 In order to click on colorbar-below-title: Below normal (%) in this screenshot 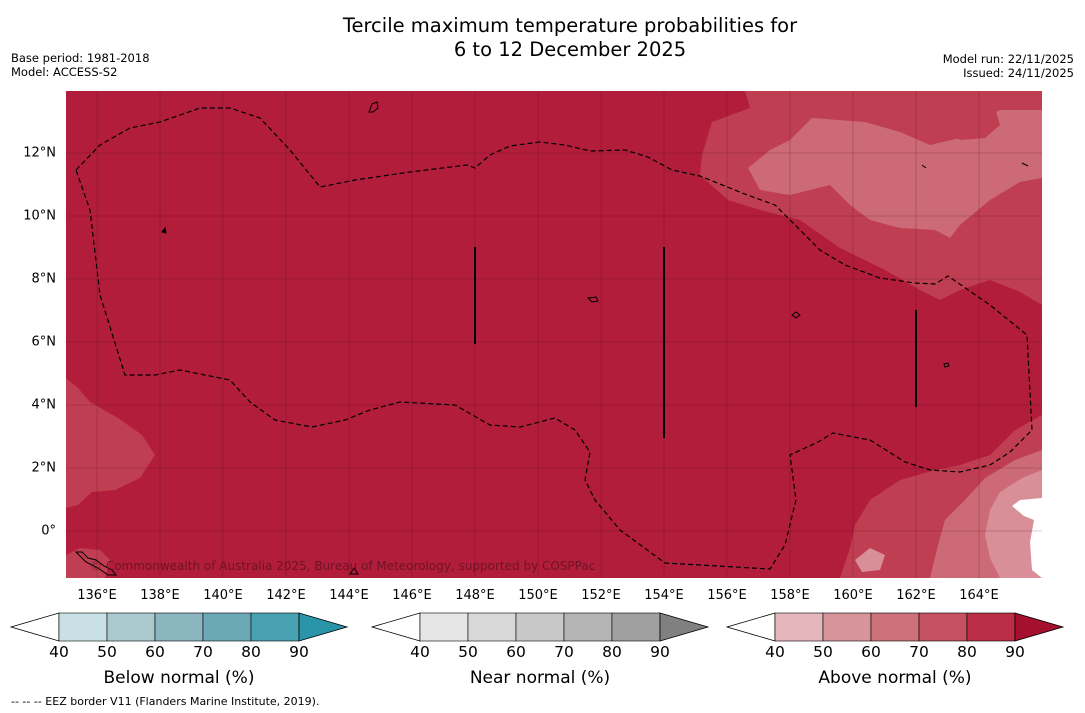, I will do `click(179, 678)`.